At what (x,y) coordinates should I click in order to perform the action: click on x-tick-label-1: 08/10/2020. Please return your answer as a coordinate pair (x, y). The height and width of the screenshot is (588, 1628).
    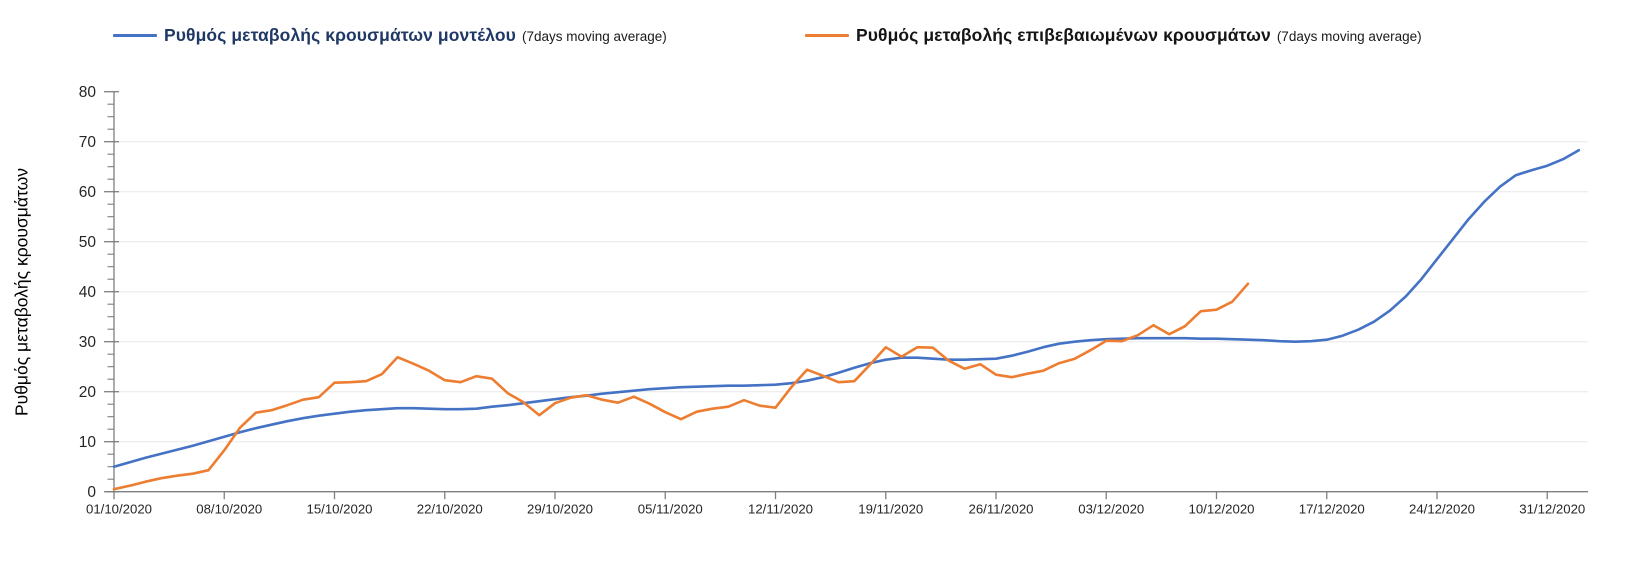
    Looking at the image, I should click on (229, 509).